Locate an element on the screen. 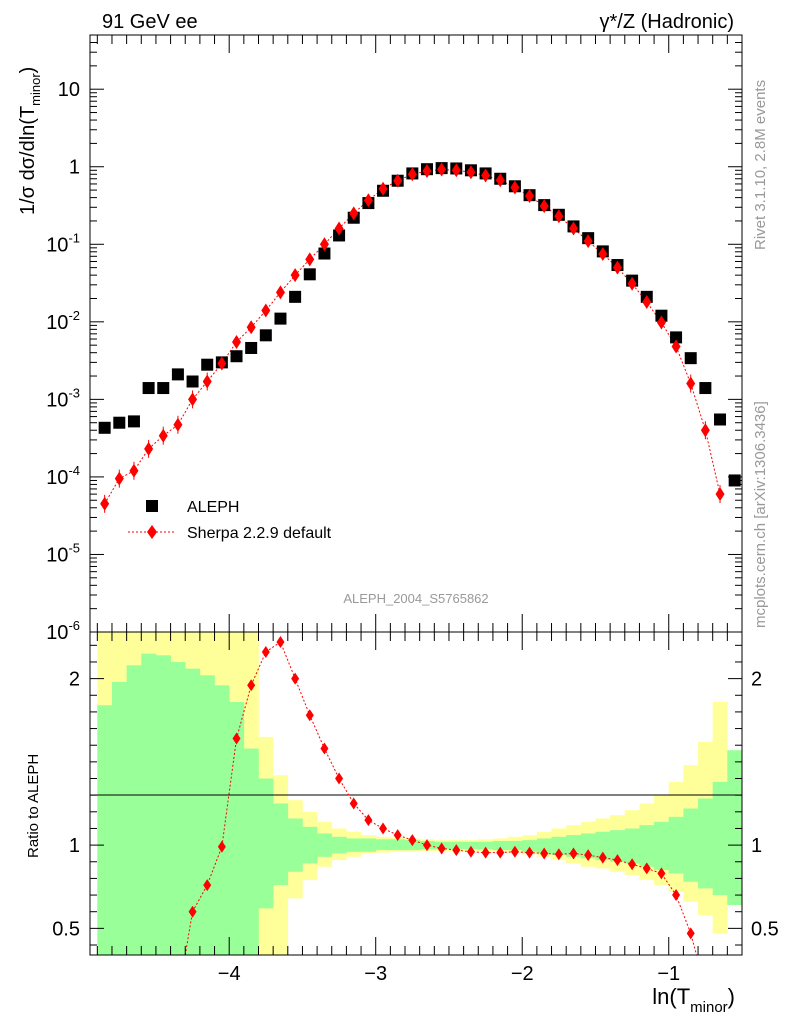 The image size is (786, 1024). ratio-y-tick-label-right: 1 is located at coordinates (756, 846).